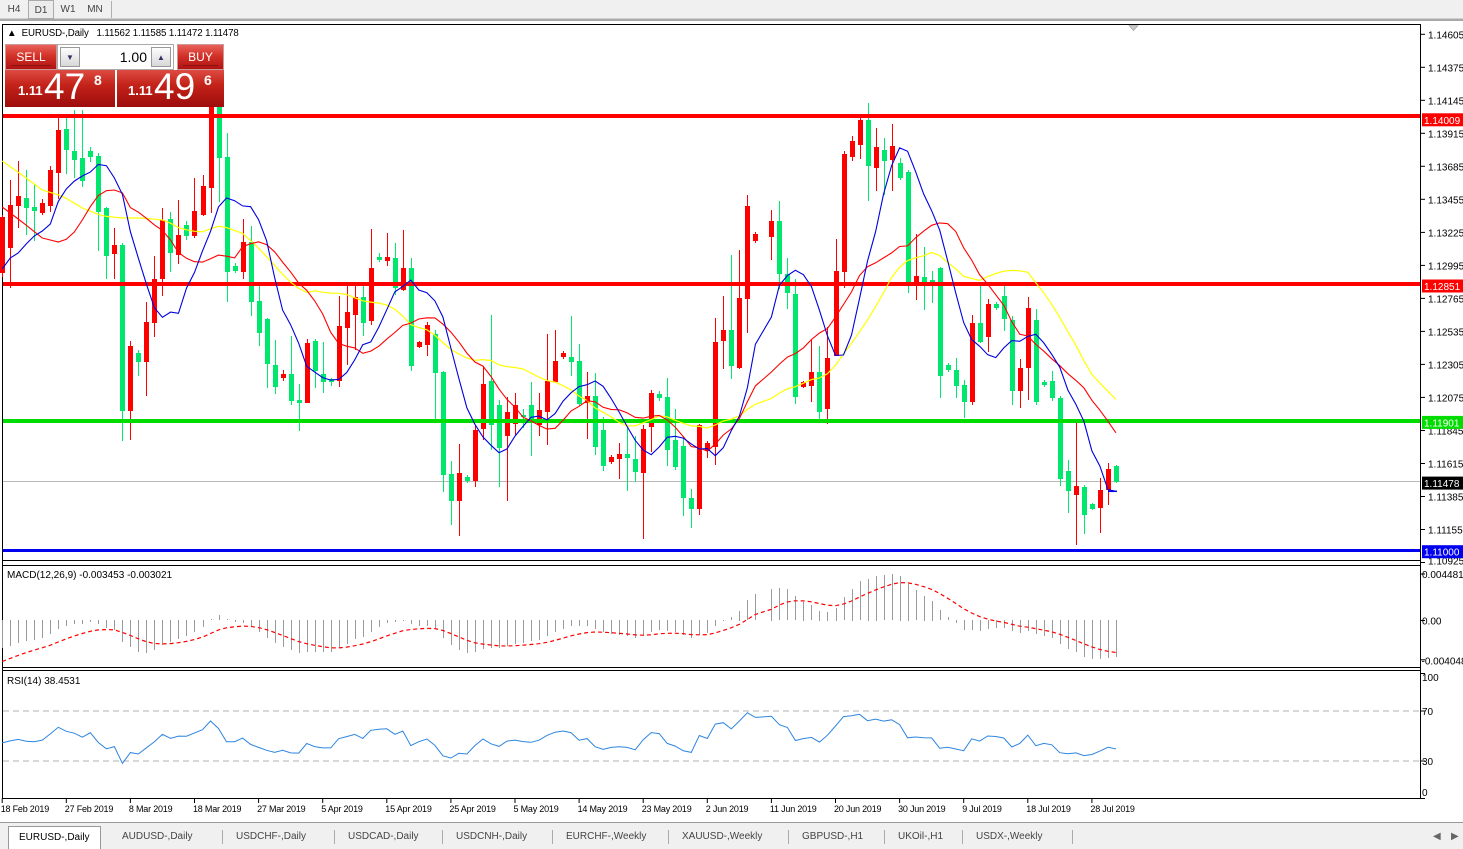  Describe the element at coordinates (1445, 167) in the screenshot. I see `svg-text: 1.13685` at that location.